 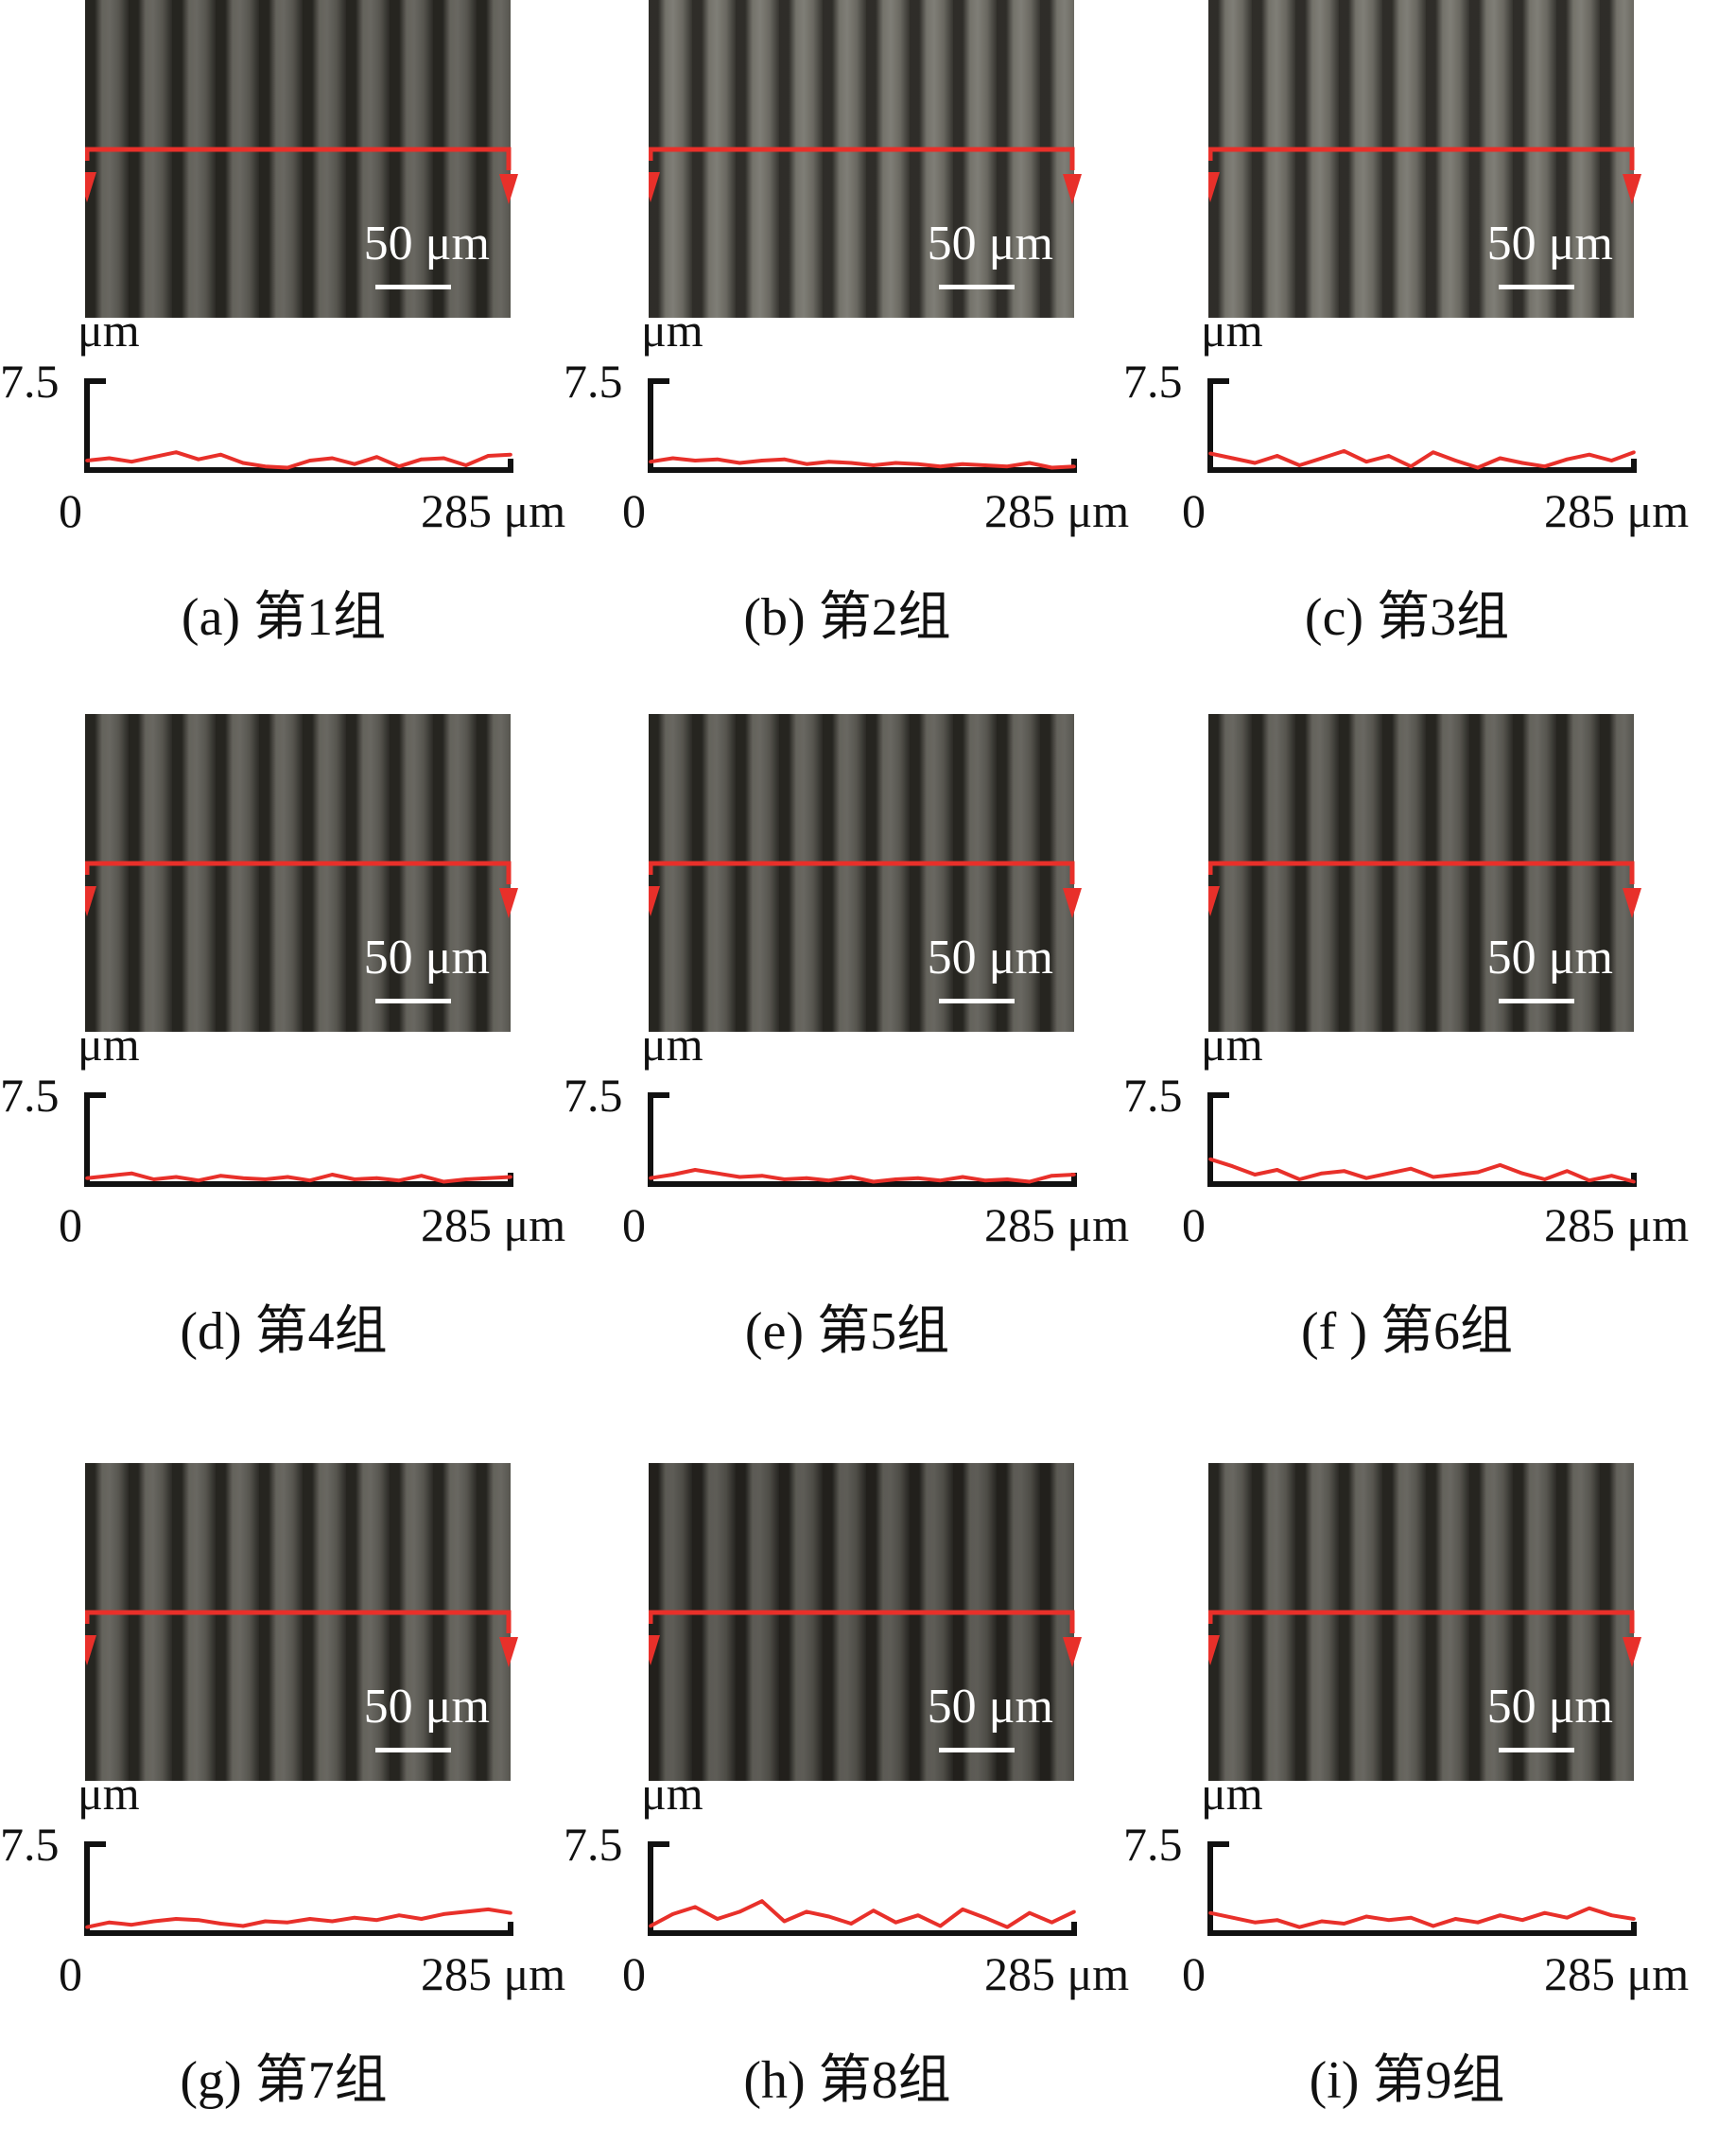 I want to click on panel-caption: (h) 第8组, so click(x=847, y=2080).